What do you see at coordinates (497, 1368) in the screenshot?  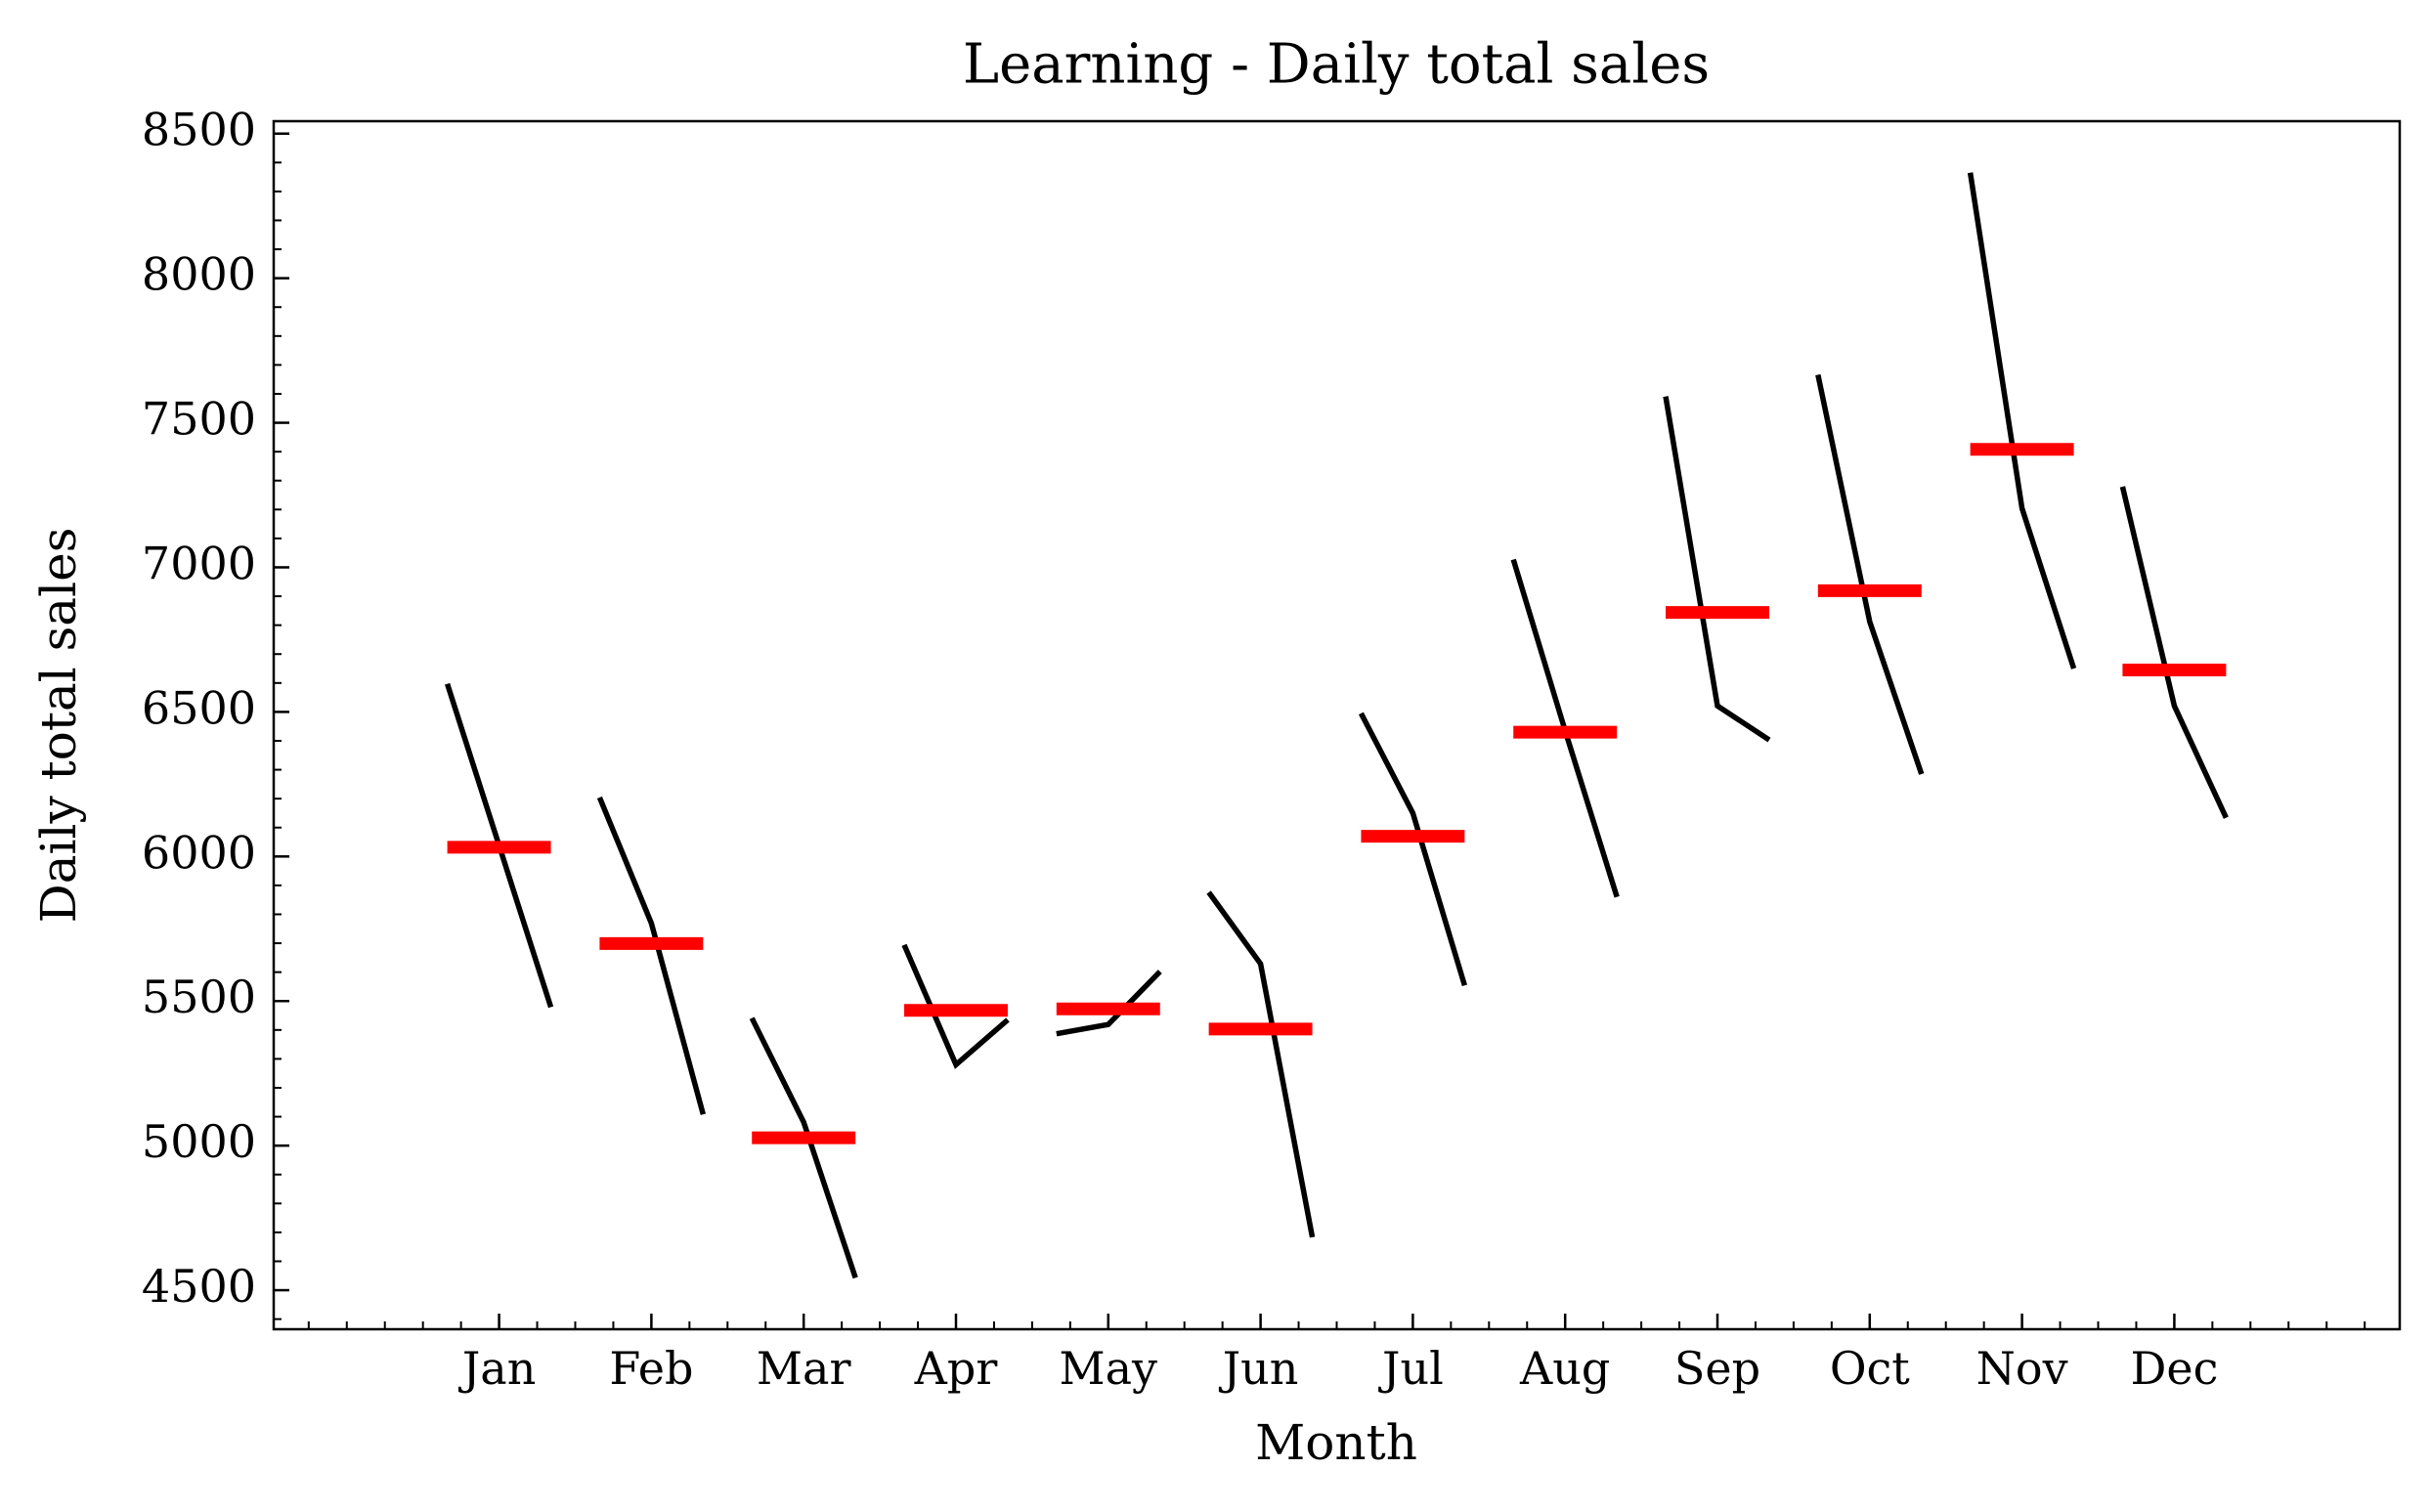 I see `x-tick-label: Jan` at bounding box center [497, 1368].